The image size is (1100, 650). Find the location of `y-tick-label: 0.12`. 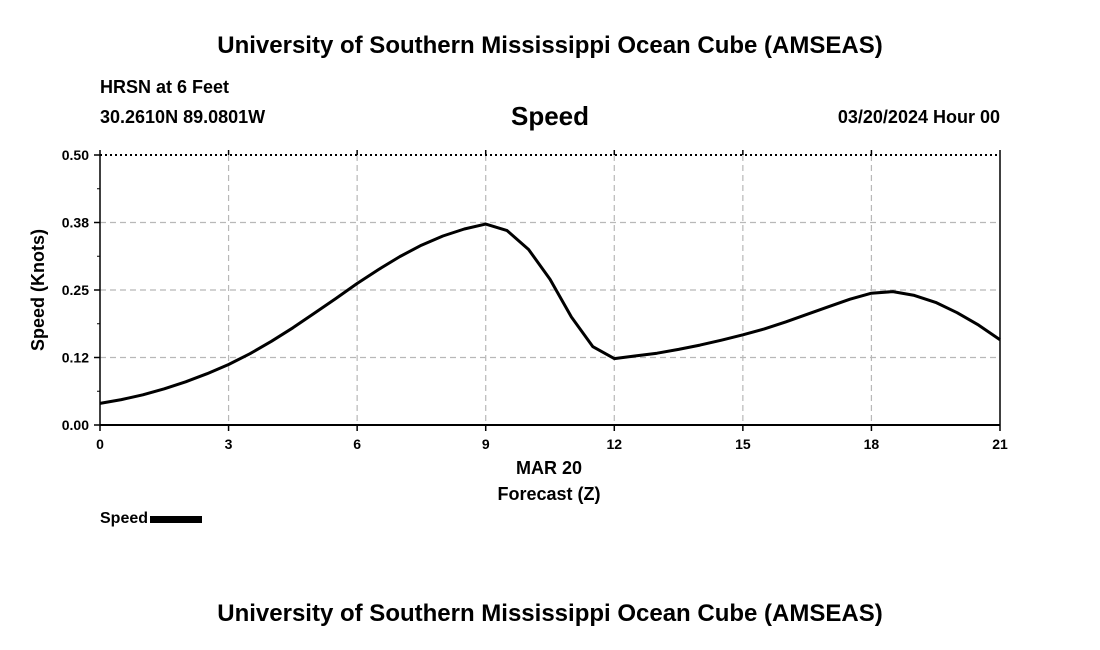

y-tick-label: 0.12 is located at coordinates (75, 358).